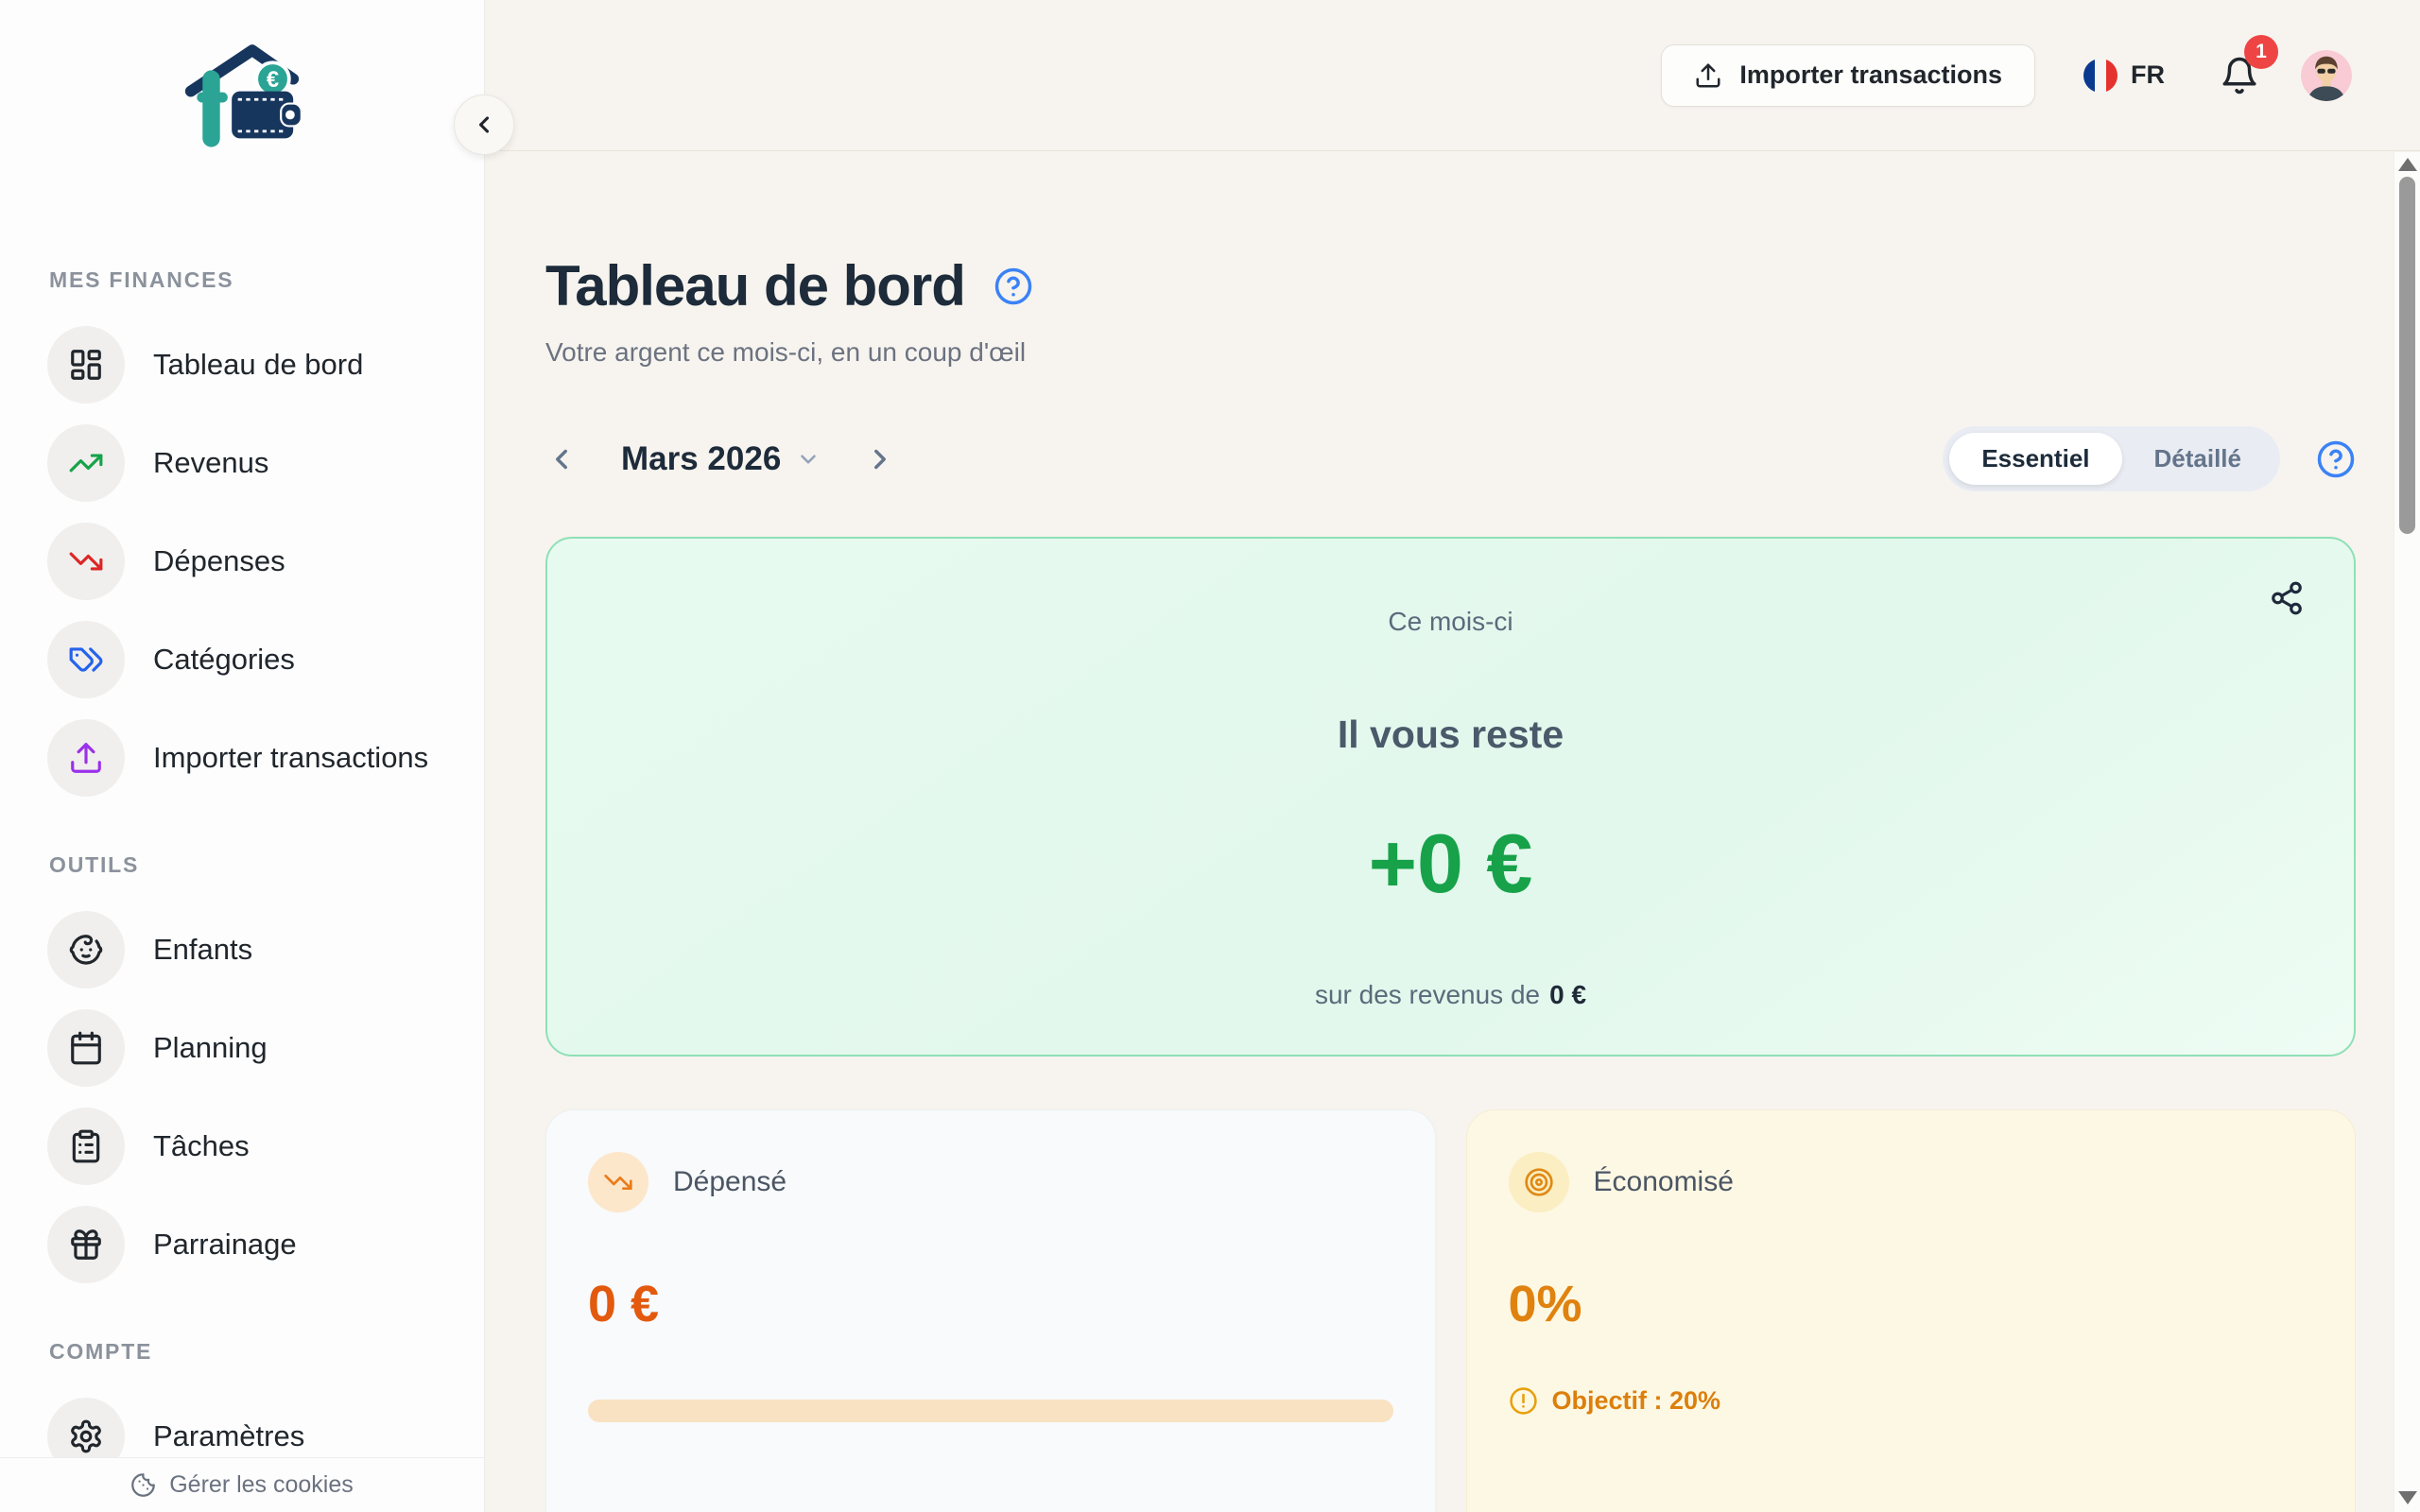  I want to click on month-navigation: Mars 2026, so click(721, 459).